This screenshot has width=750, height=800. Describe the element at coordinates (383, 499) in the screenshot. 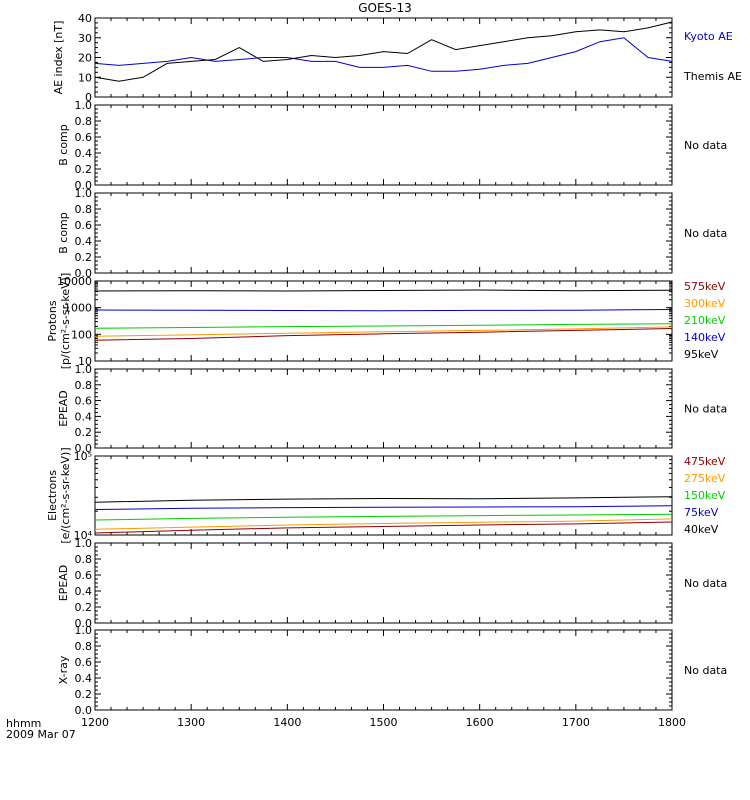

I see `series-line-40kev` at that location.